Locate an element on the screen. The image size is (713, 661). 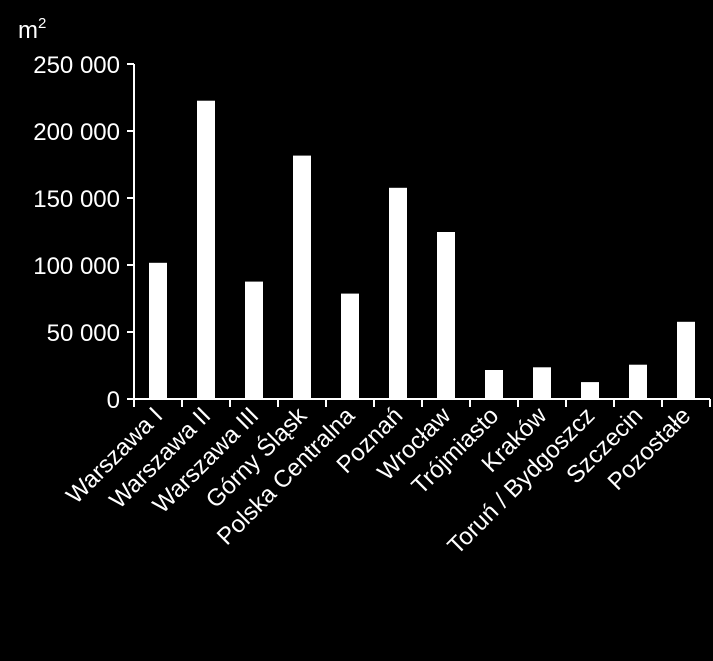
y-axis-unit-label: m2 is located at coordinates (32, 29).